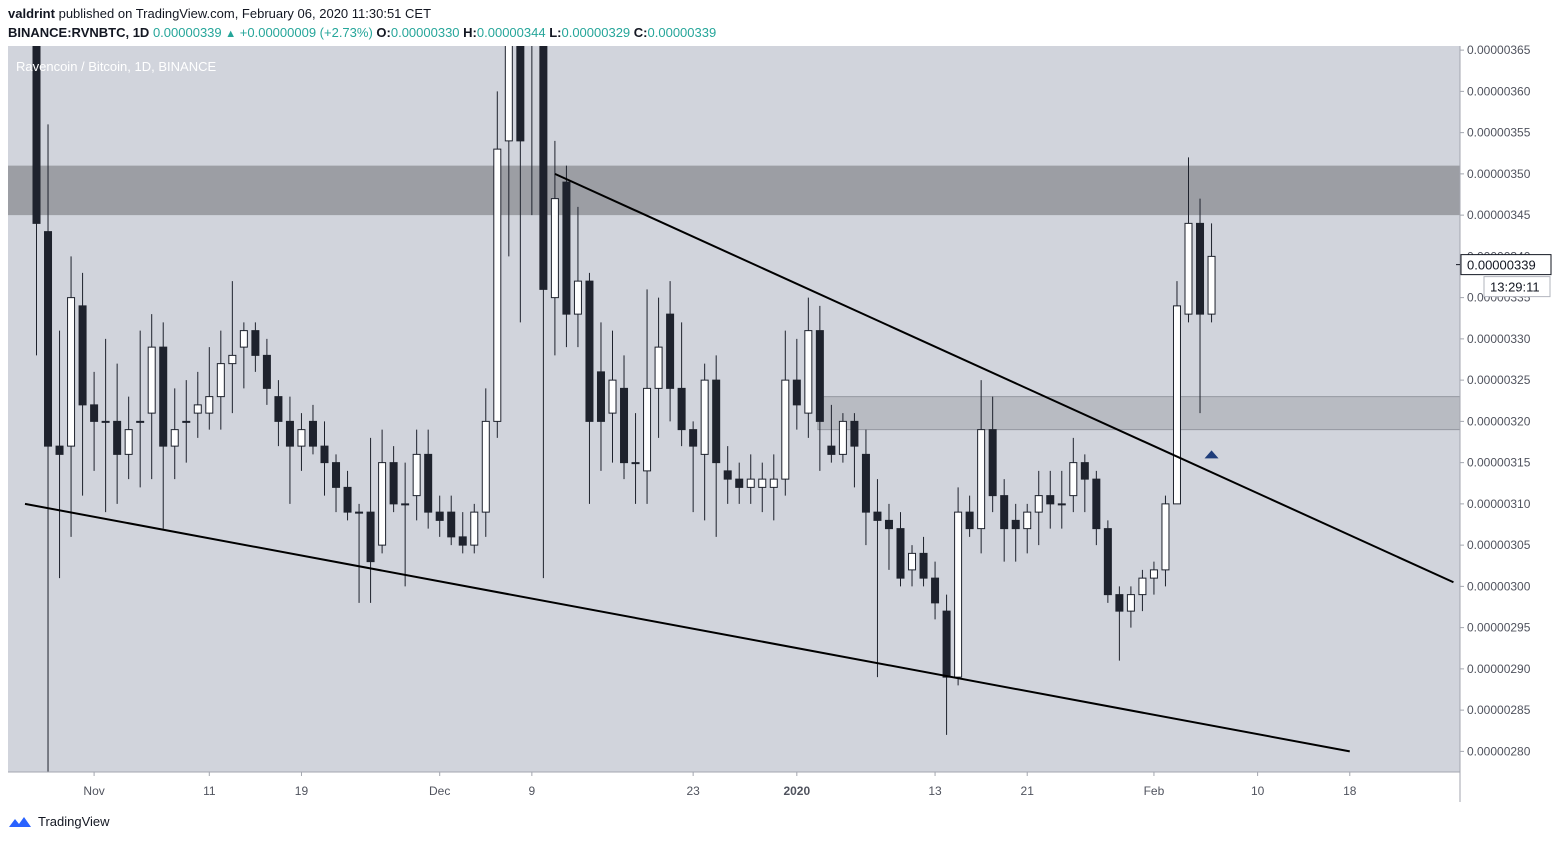 This screenshot has height=844, width=1556. Describe the element at coordinates (1508, 424) in the screenshot. I see `price-axis` at that location.